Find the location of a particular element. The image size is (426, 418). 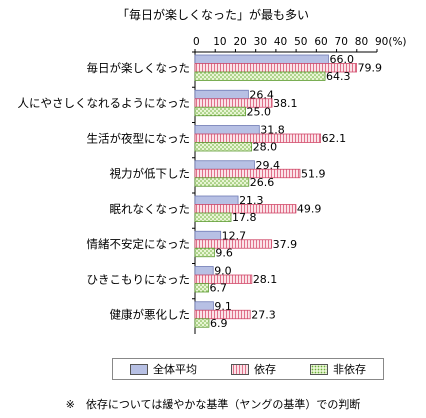

legend-label-average: 全体平均 is located at coordinates (175, 369).